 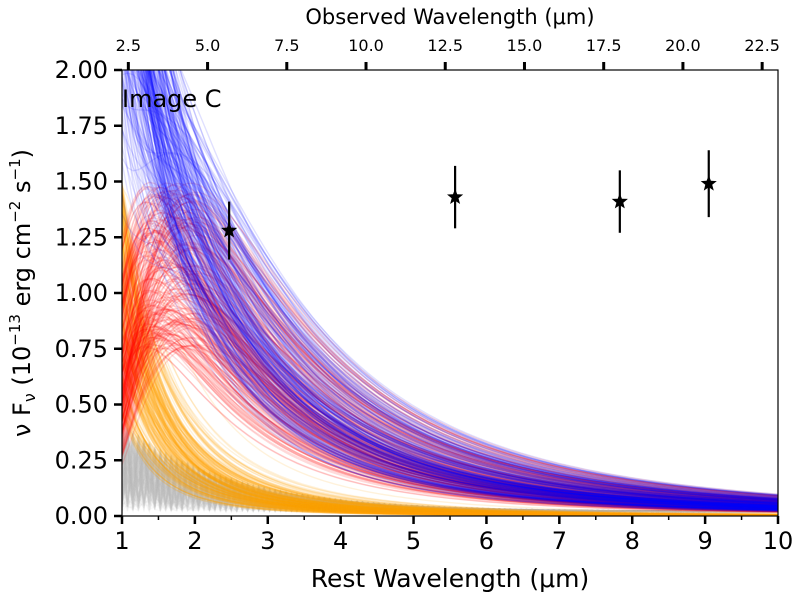 I want to click on x2-tick-label: 15.0, so click(x=525, y=45).